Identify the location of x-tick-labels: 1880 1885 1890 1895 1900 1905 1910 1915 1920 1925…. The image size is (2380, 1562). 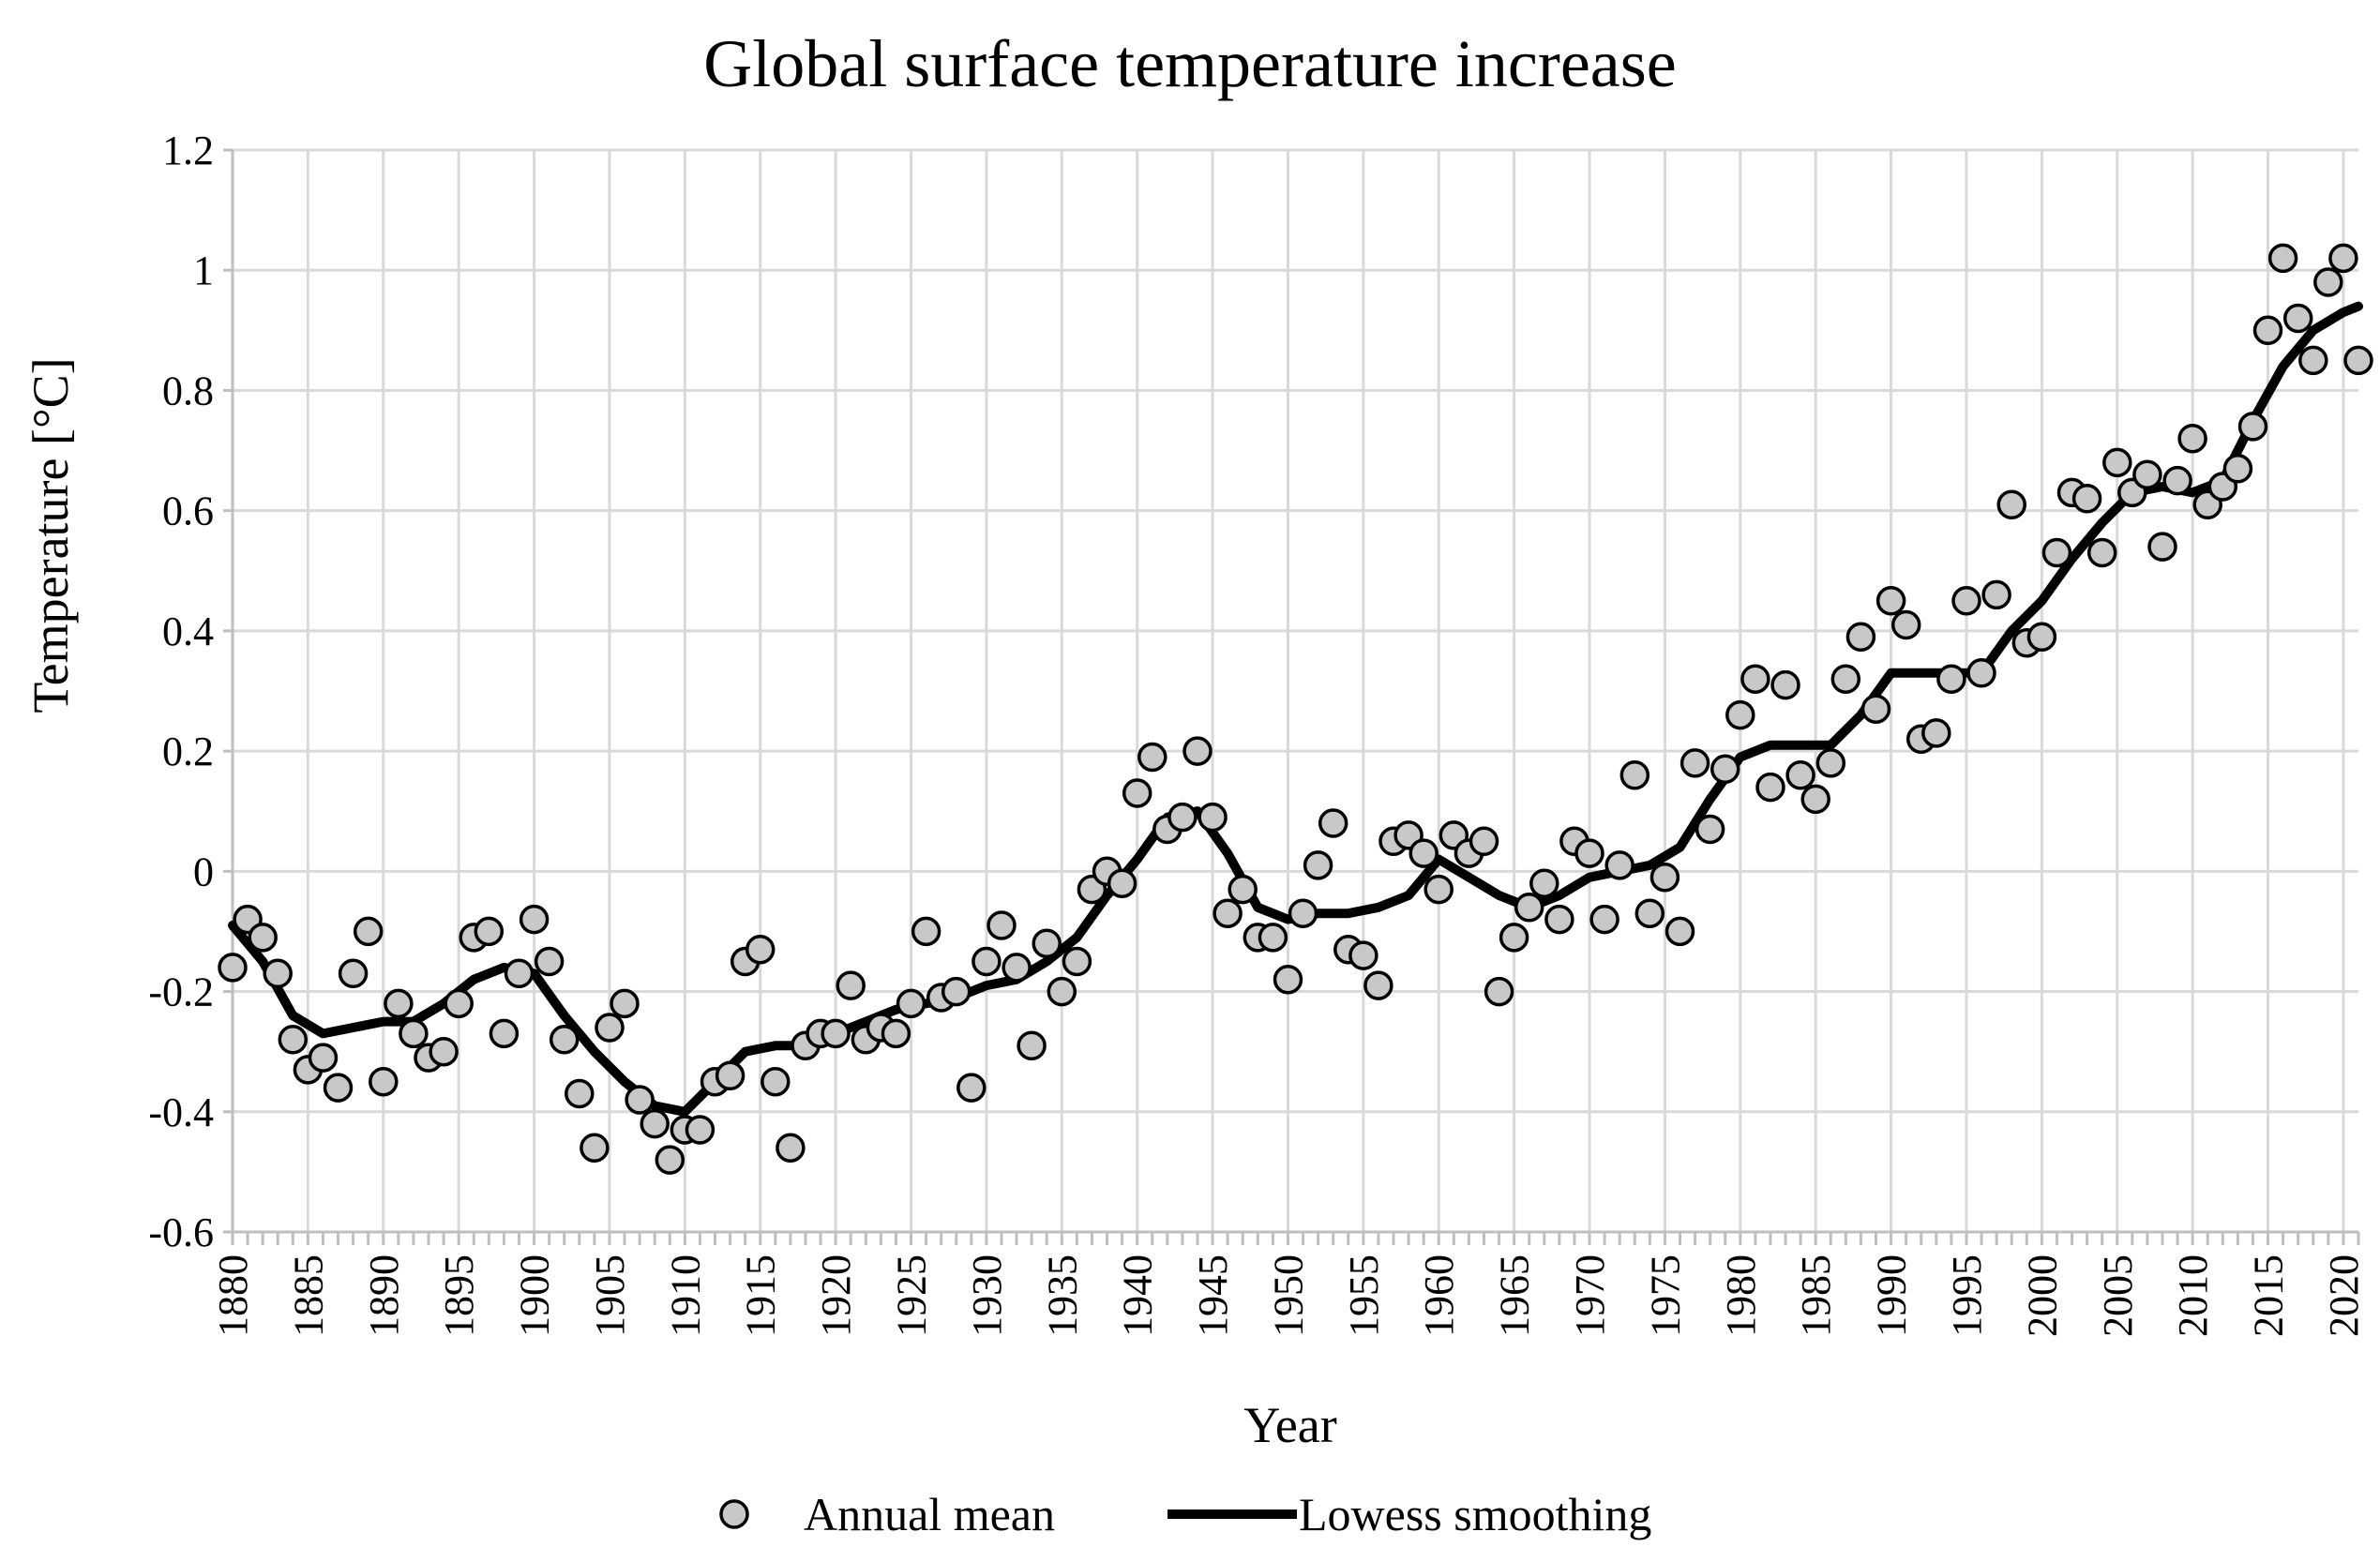
(1288, 1295).